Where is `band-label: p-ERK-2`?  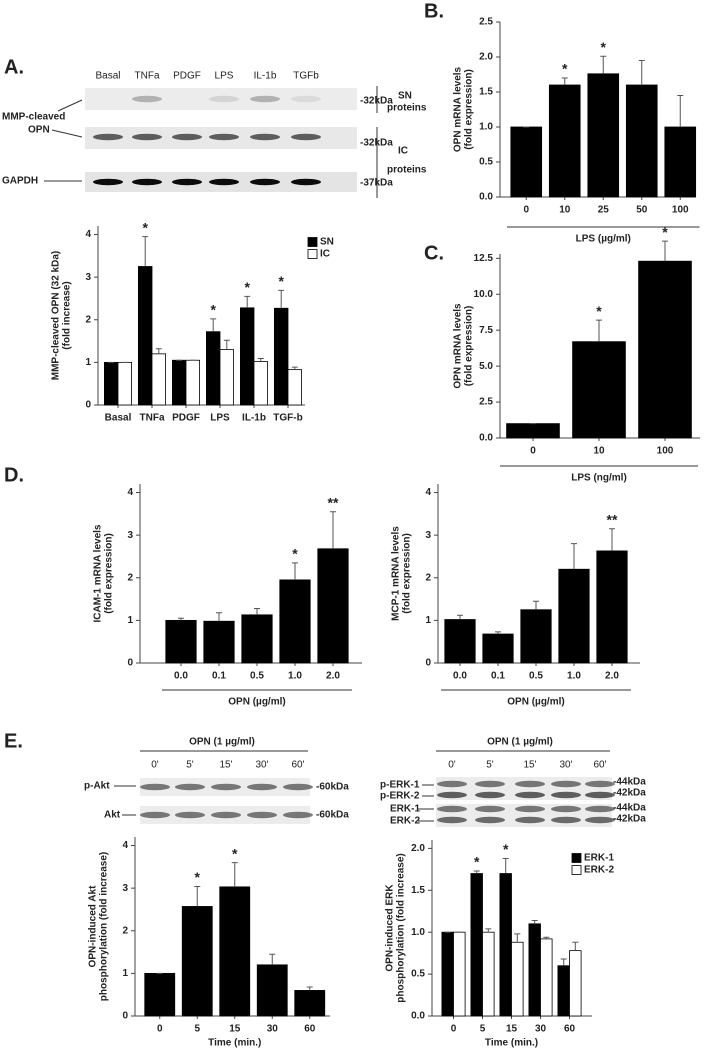
band-label: p-ERK-2 is located at coordinates (400, 796).